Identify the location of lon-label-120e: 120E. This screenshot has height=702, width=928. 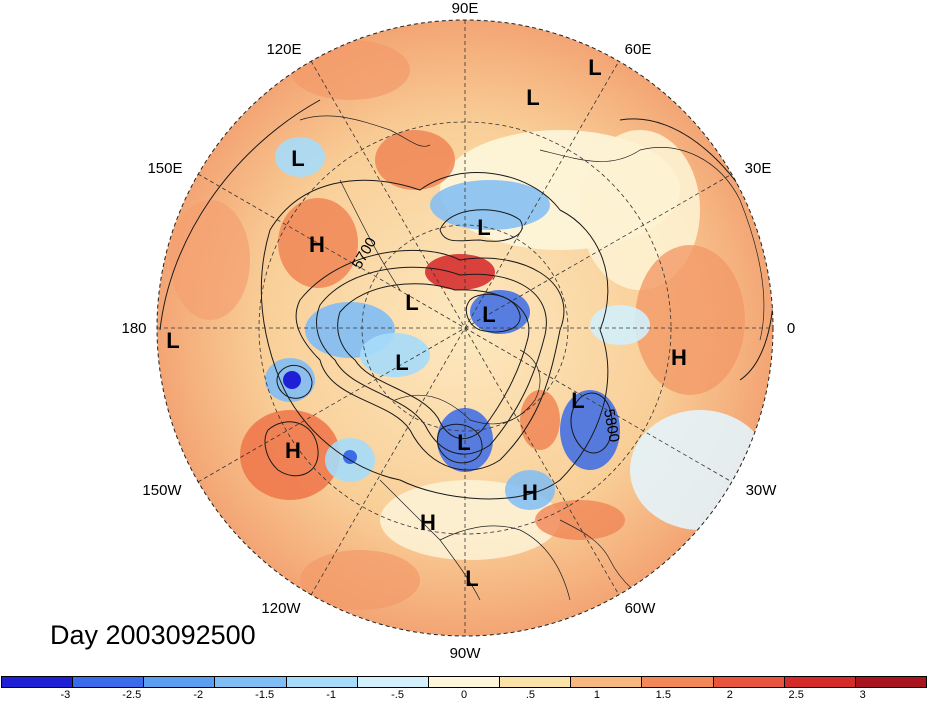
(283, 49).